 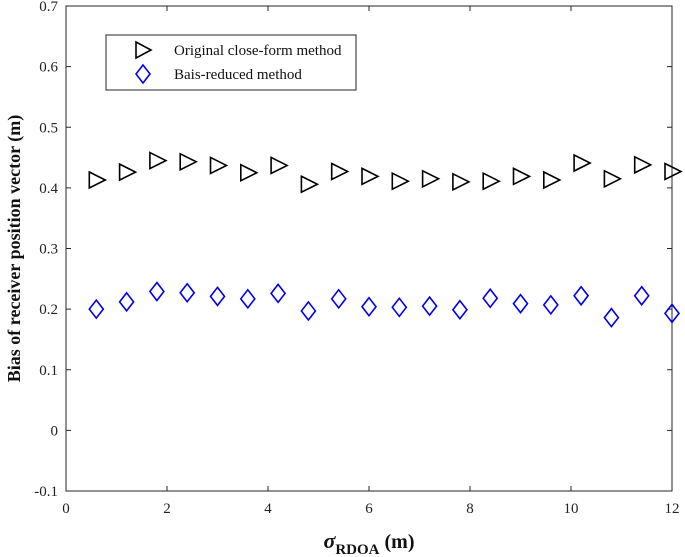 What do you see at coordinates (571, 509) in the screenshot?
I see `x-tick-label: 10` at bounding box center [571, 509].